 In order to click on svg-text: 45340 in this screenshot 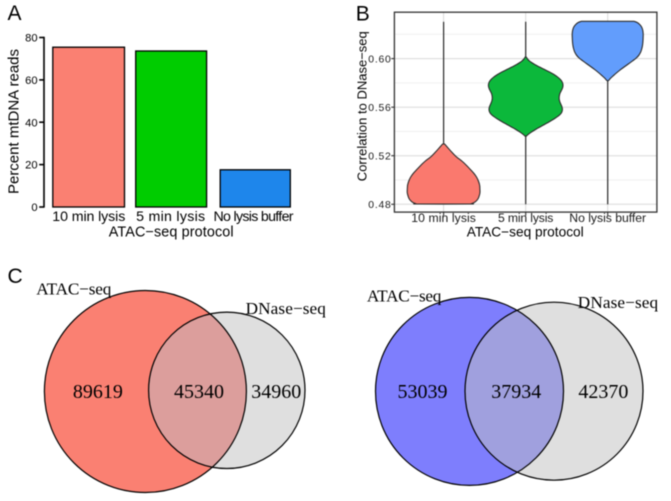, I will do `click(199, 392)`.